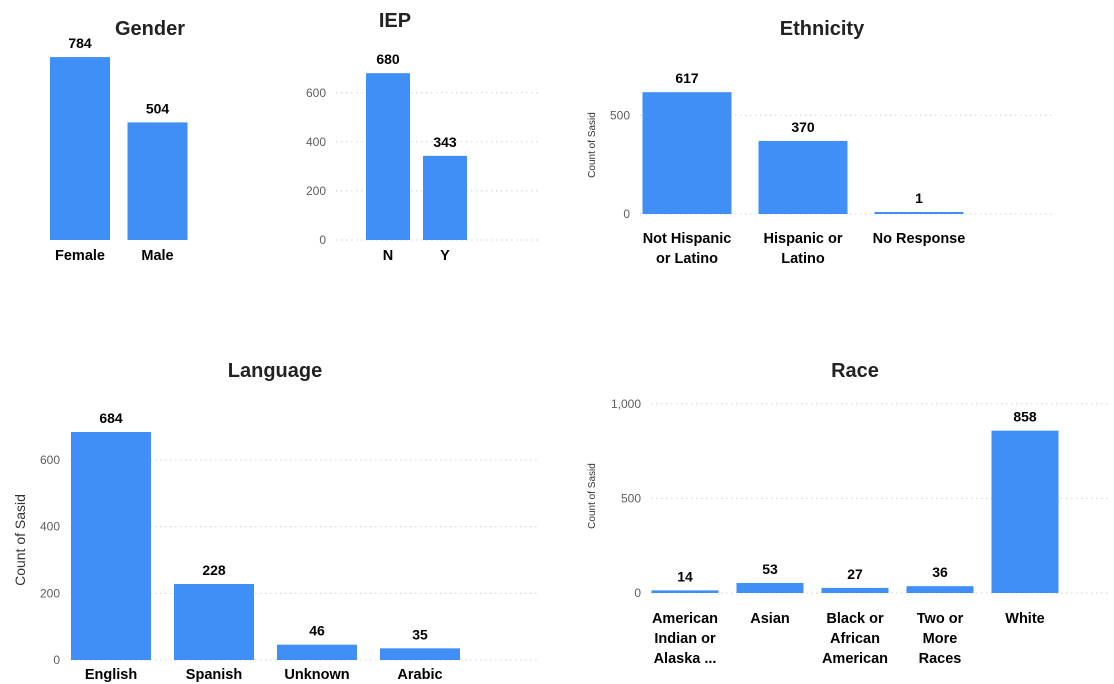 The width and height of the screenshot is (1114, 684). I want to click on x-category-label: White, so click(1024, 619).